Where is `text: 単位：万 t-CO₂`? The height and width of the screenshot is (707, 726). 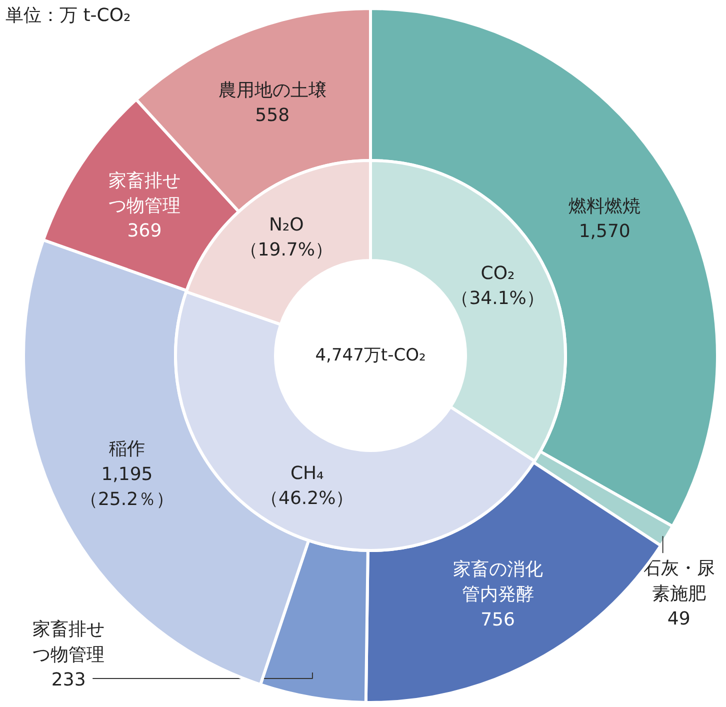 text: 単位：万 t-CO₂ is located at coordinates (68, 15).